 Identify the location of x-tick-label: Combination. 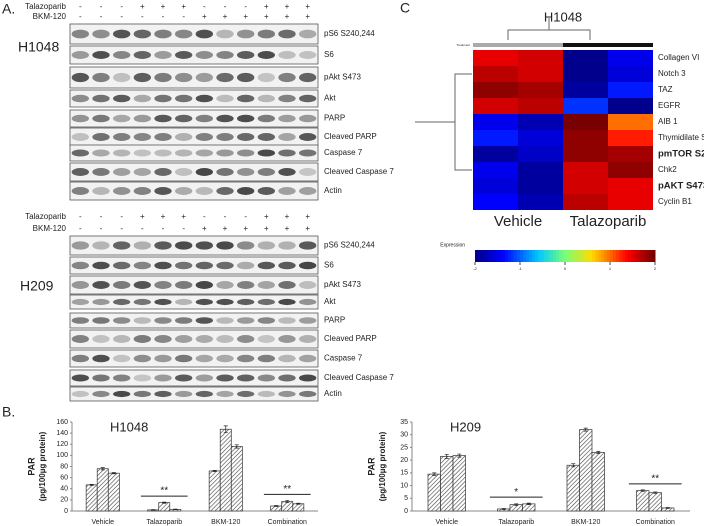
(287, 522).